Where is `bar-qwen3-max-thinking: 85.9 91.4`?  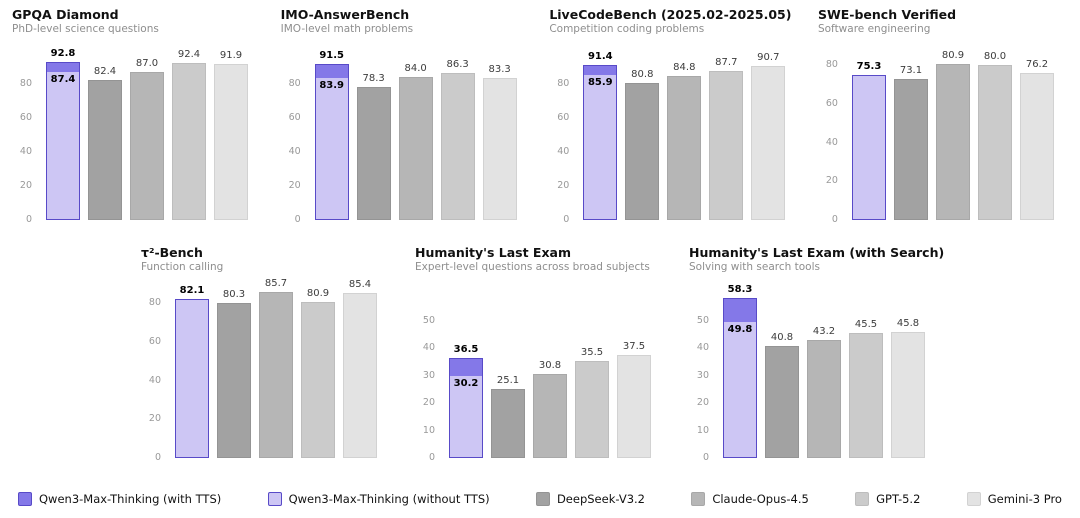
bar-qwen3-max-thinking: 85.9 91.4 is located at coordinates (600, 135).